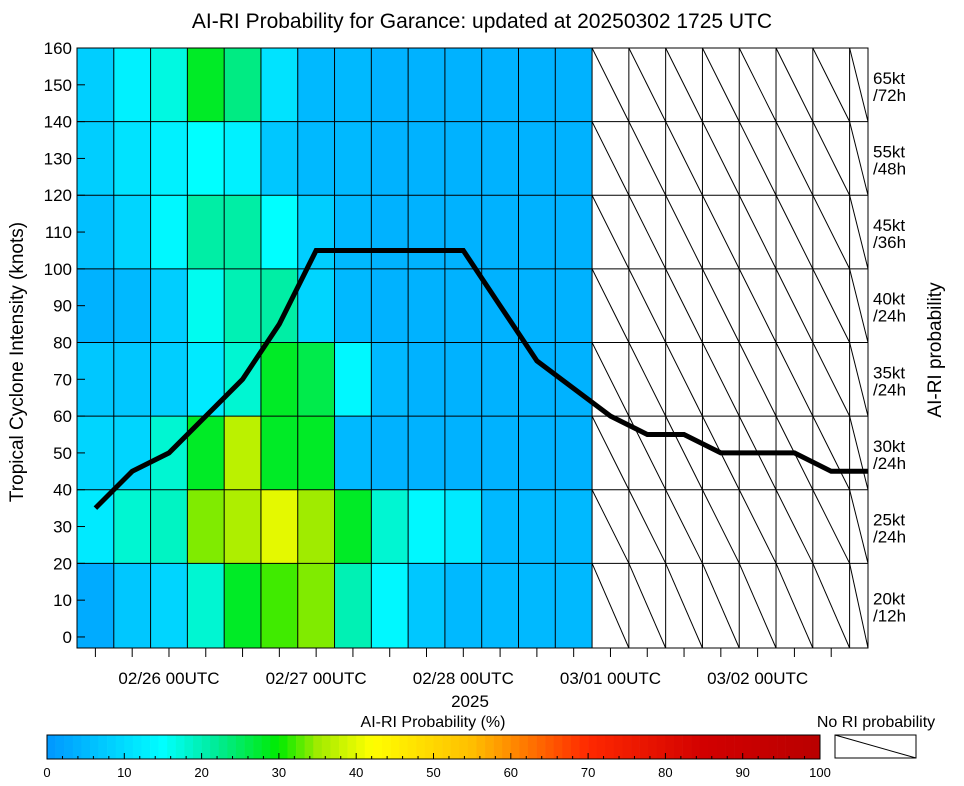  I want to click on x-tick-label: 02/26 00UTC, so click(168, 678).